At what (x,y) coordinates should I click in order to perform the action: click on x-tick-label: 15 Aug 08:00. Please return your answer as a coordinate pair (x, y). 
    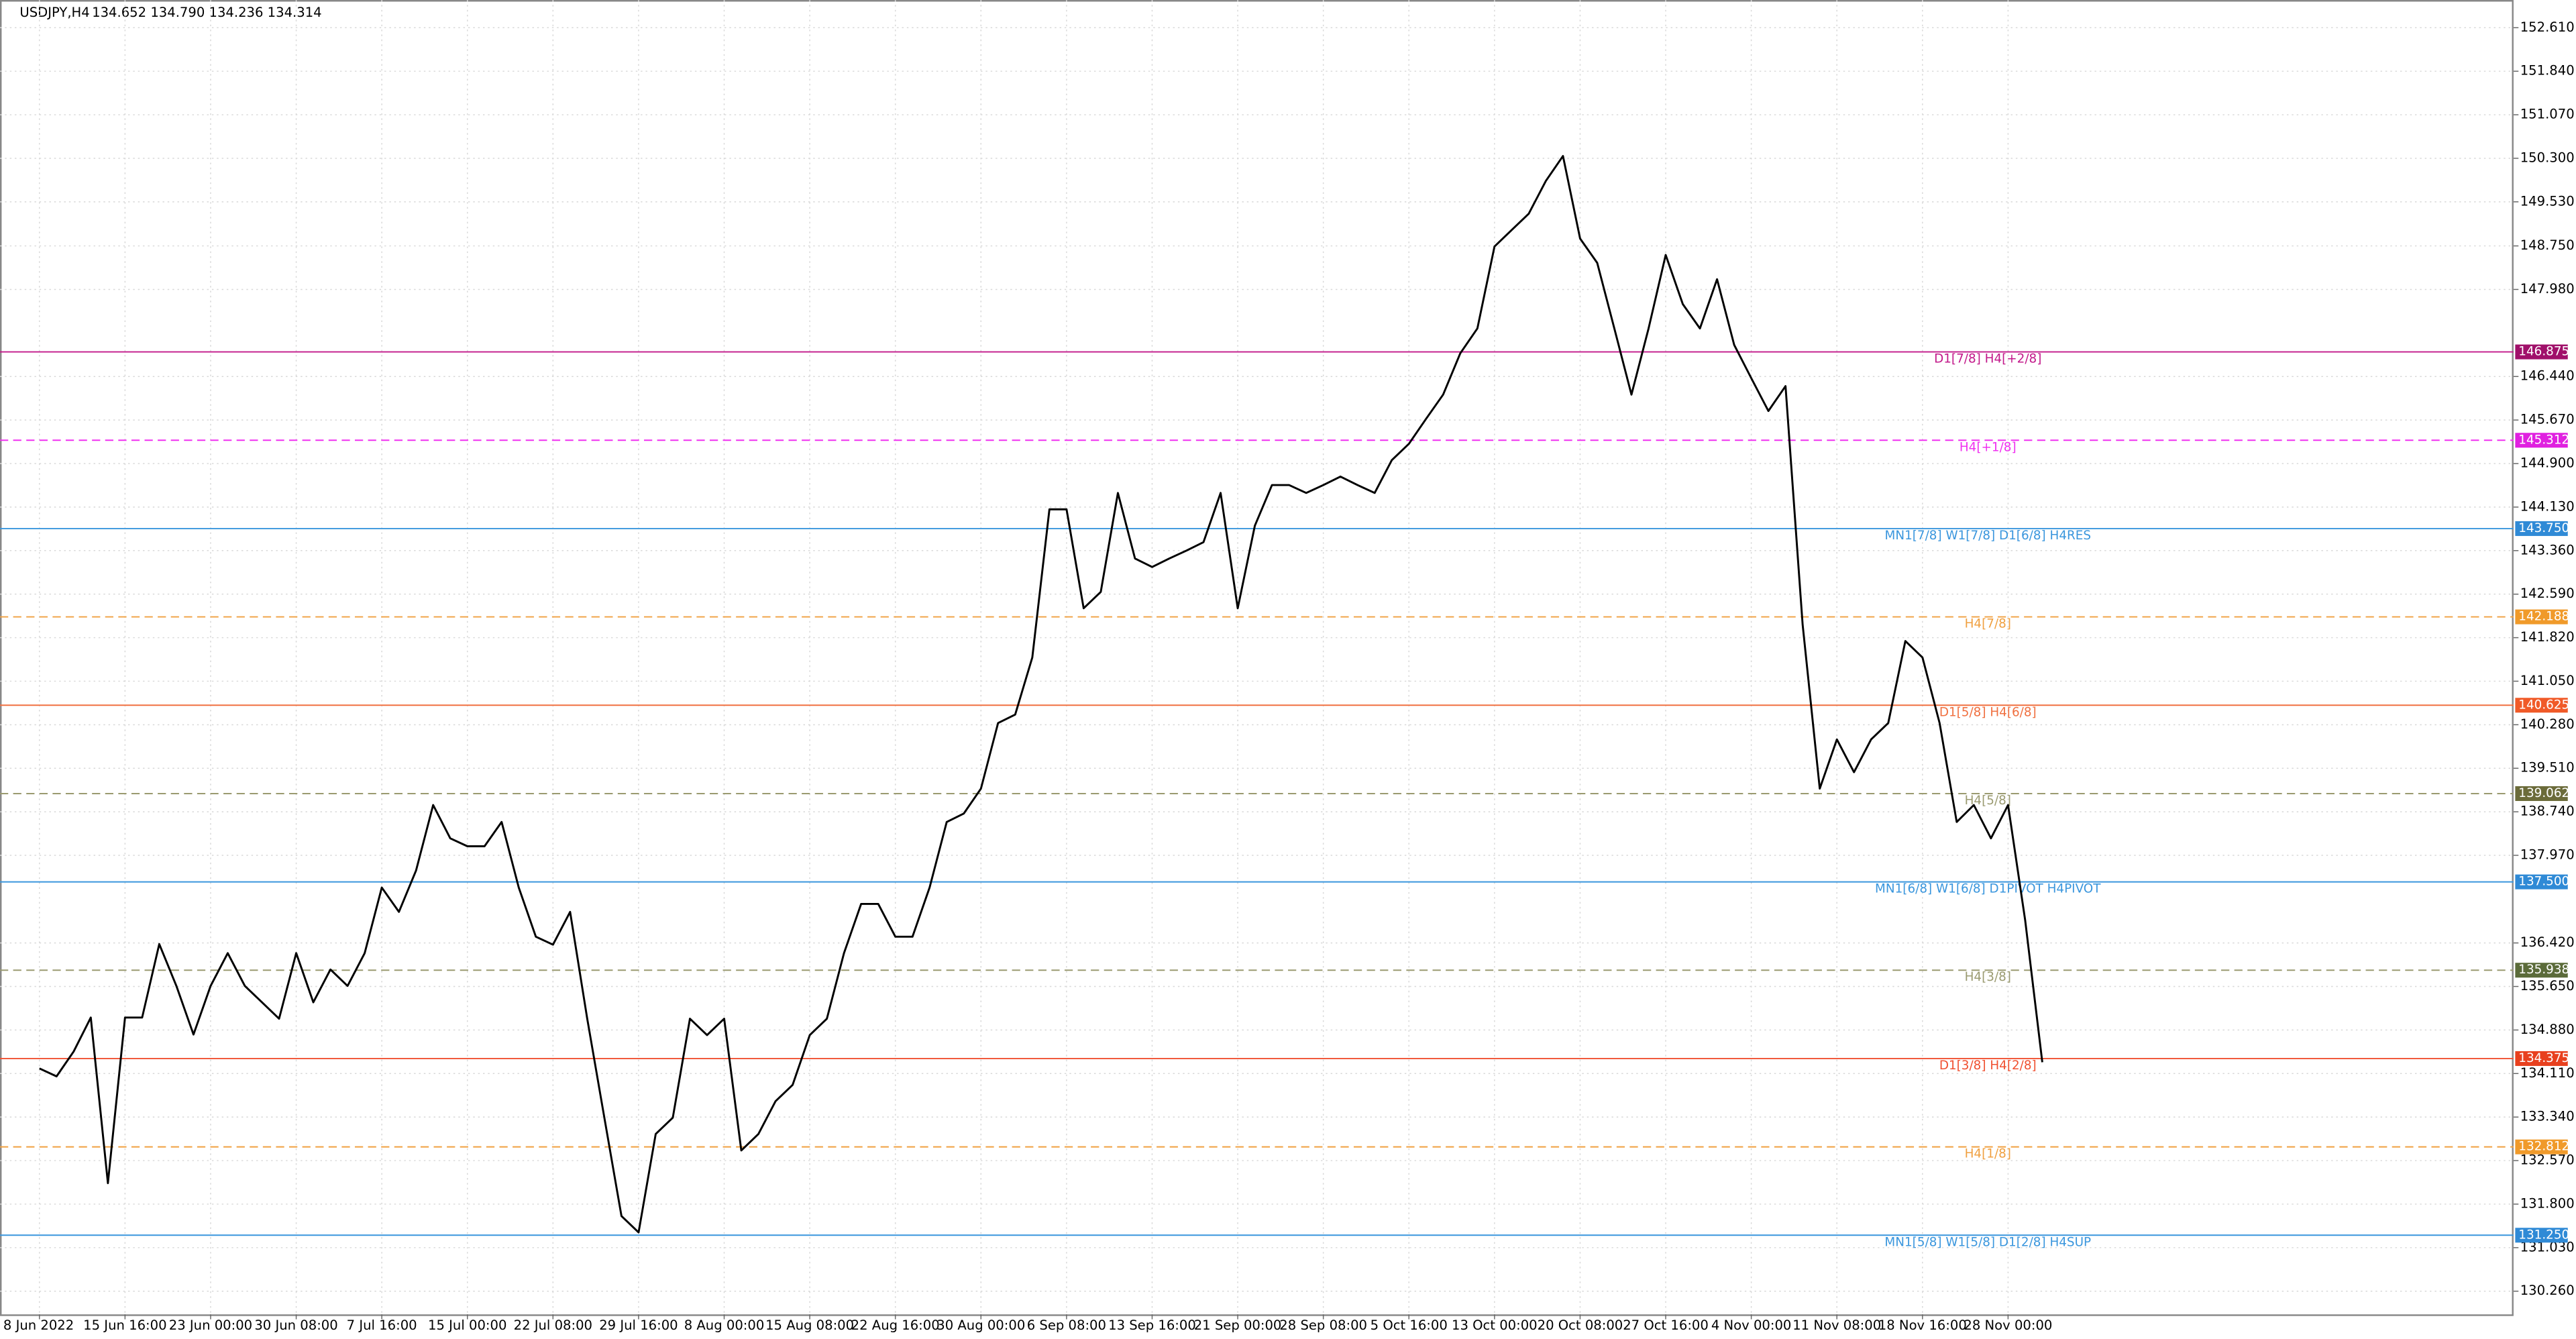
    Looking at the image, I should click on (809, 1325).